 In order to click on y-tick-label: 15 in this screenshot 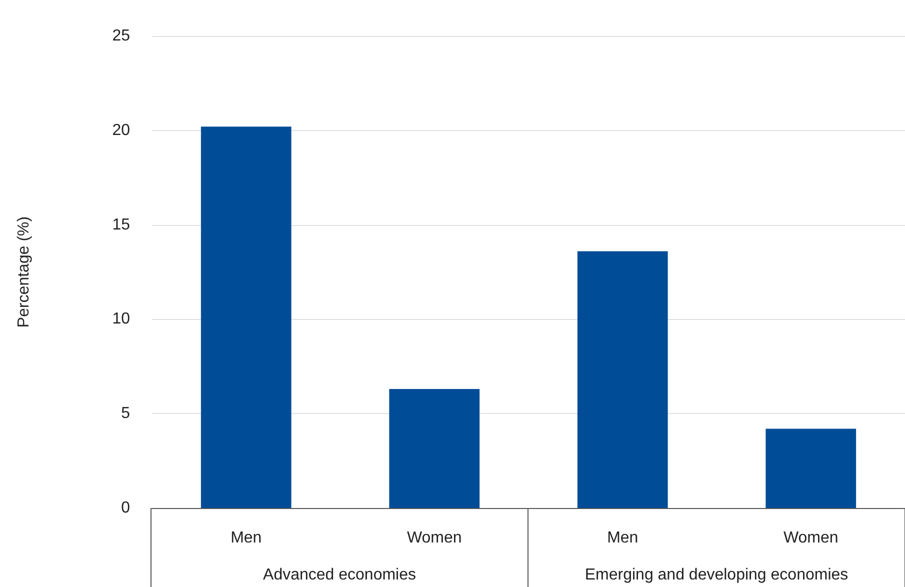, I will do `click(121, 225)`.